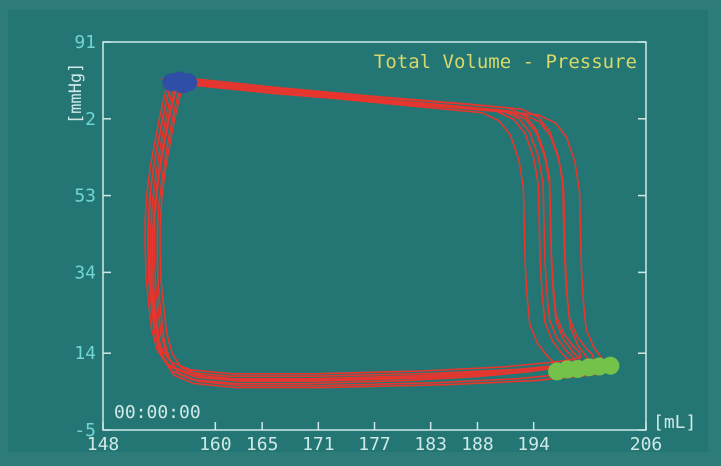  I want to click on chart-title: Total Volume - Pressure, so click(505, 62).